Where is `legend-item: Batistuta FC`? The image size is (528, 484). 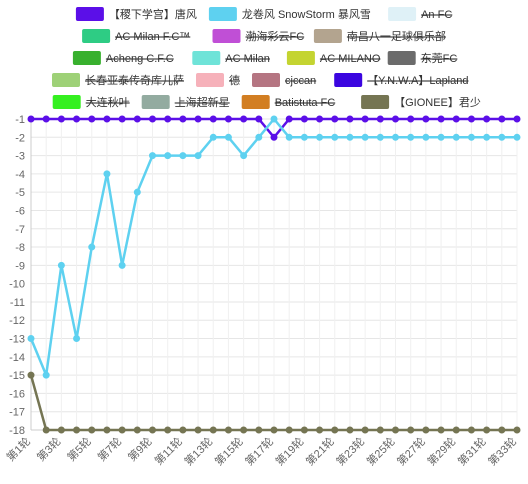 legend-item: Batistuta FC is located at coordinates (288, 102).